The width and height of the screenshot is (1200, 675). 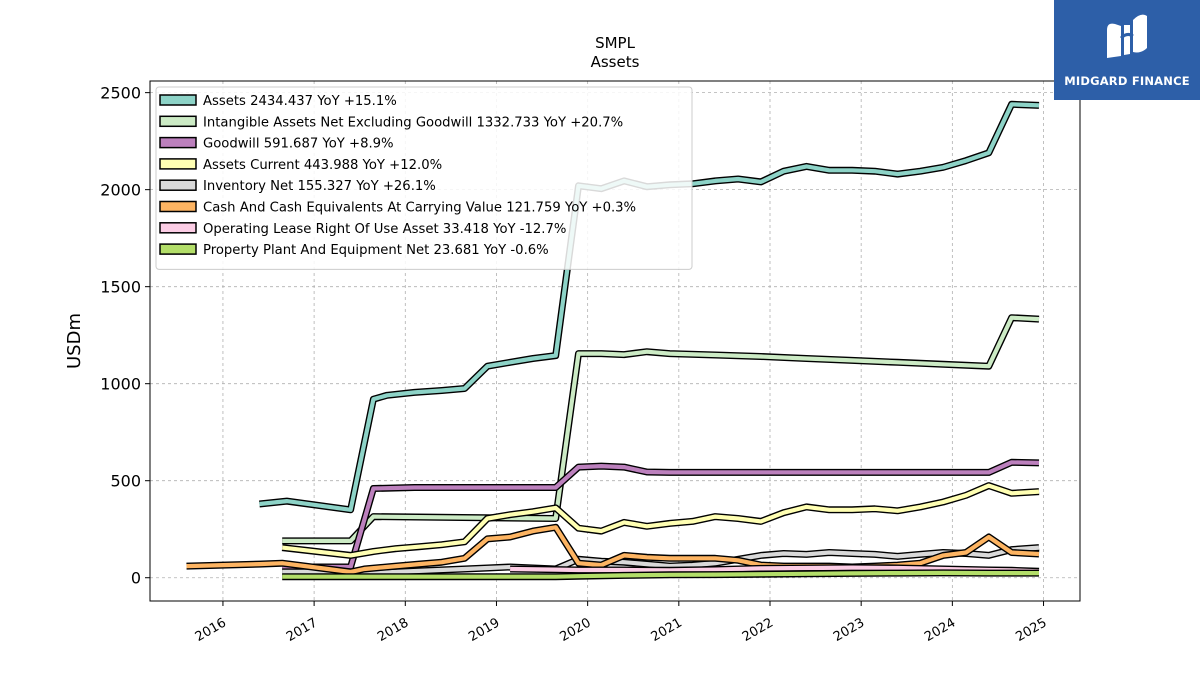 What do you see at coordinates (393, 630) in the screenshot?
I see `x-tick-label: 2018` at bounding box center [393, 630].